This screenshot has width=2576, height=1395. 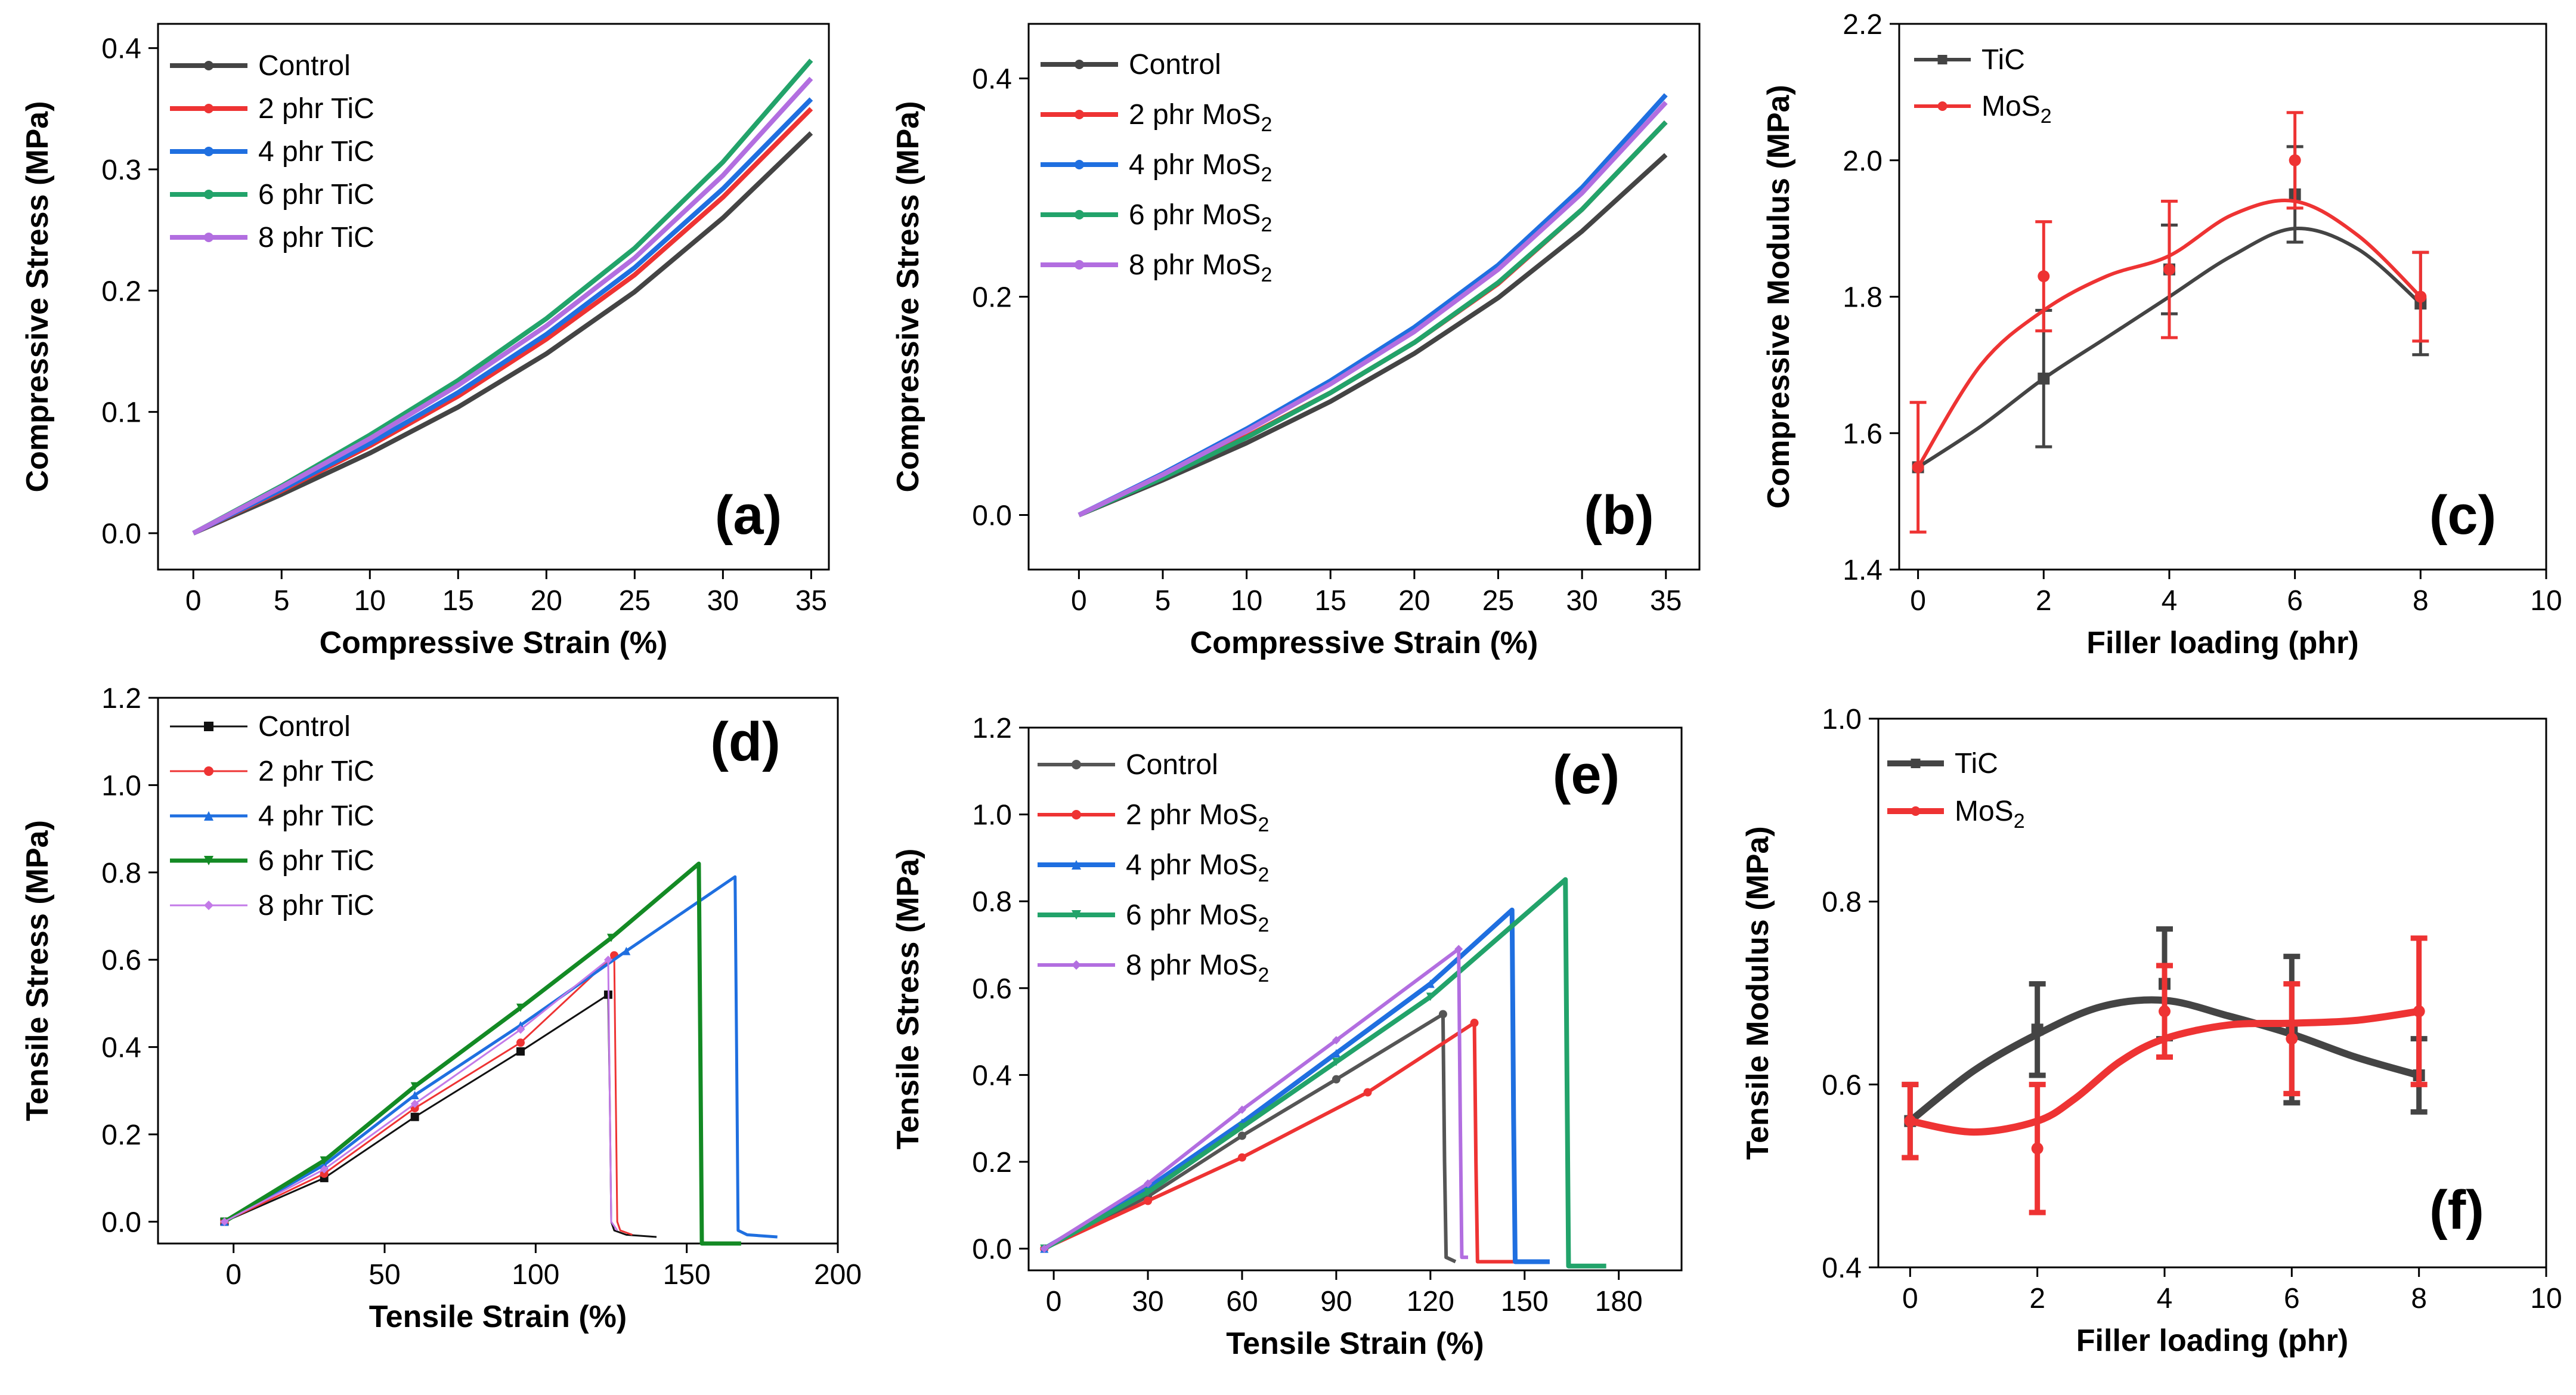 I want to click on legend-label: 8 phr TiC, so click(x=316, y=905).